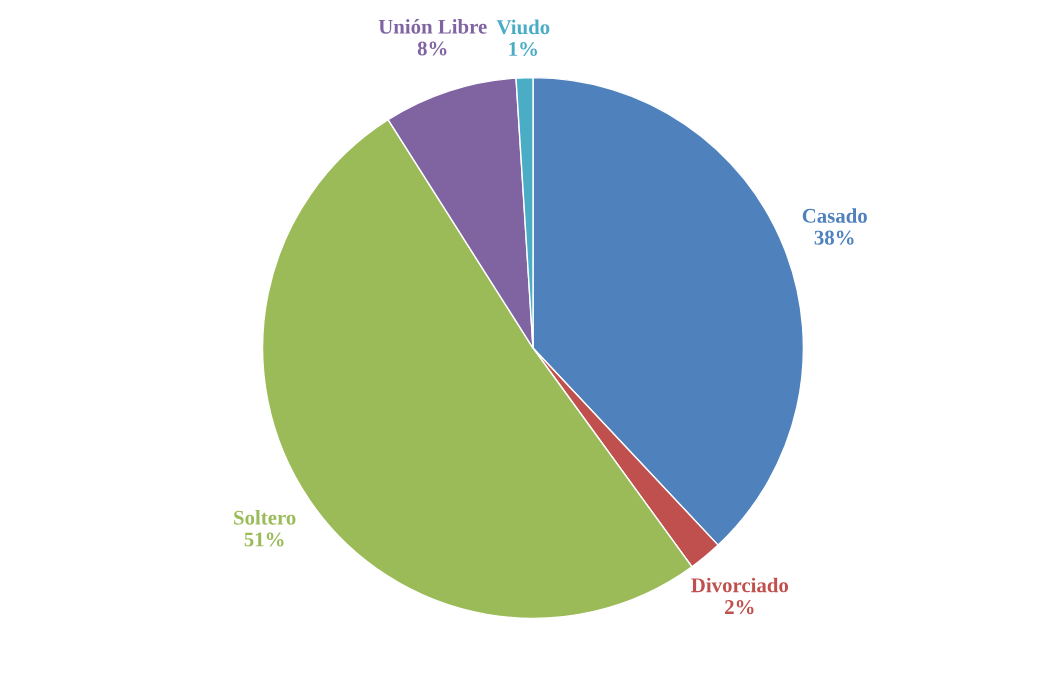 This screenshot has height=685, width=1047. I want to click on data-label: 38%, so click(834, 237).